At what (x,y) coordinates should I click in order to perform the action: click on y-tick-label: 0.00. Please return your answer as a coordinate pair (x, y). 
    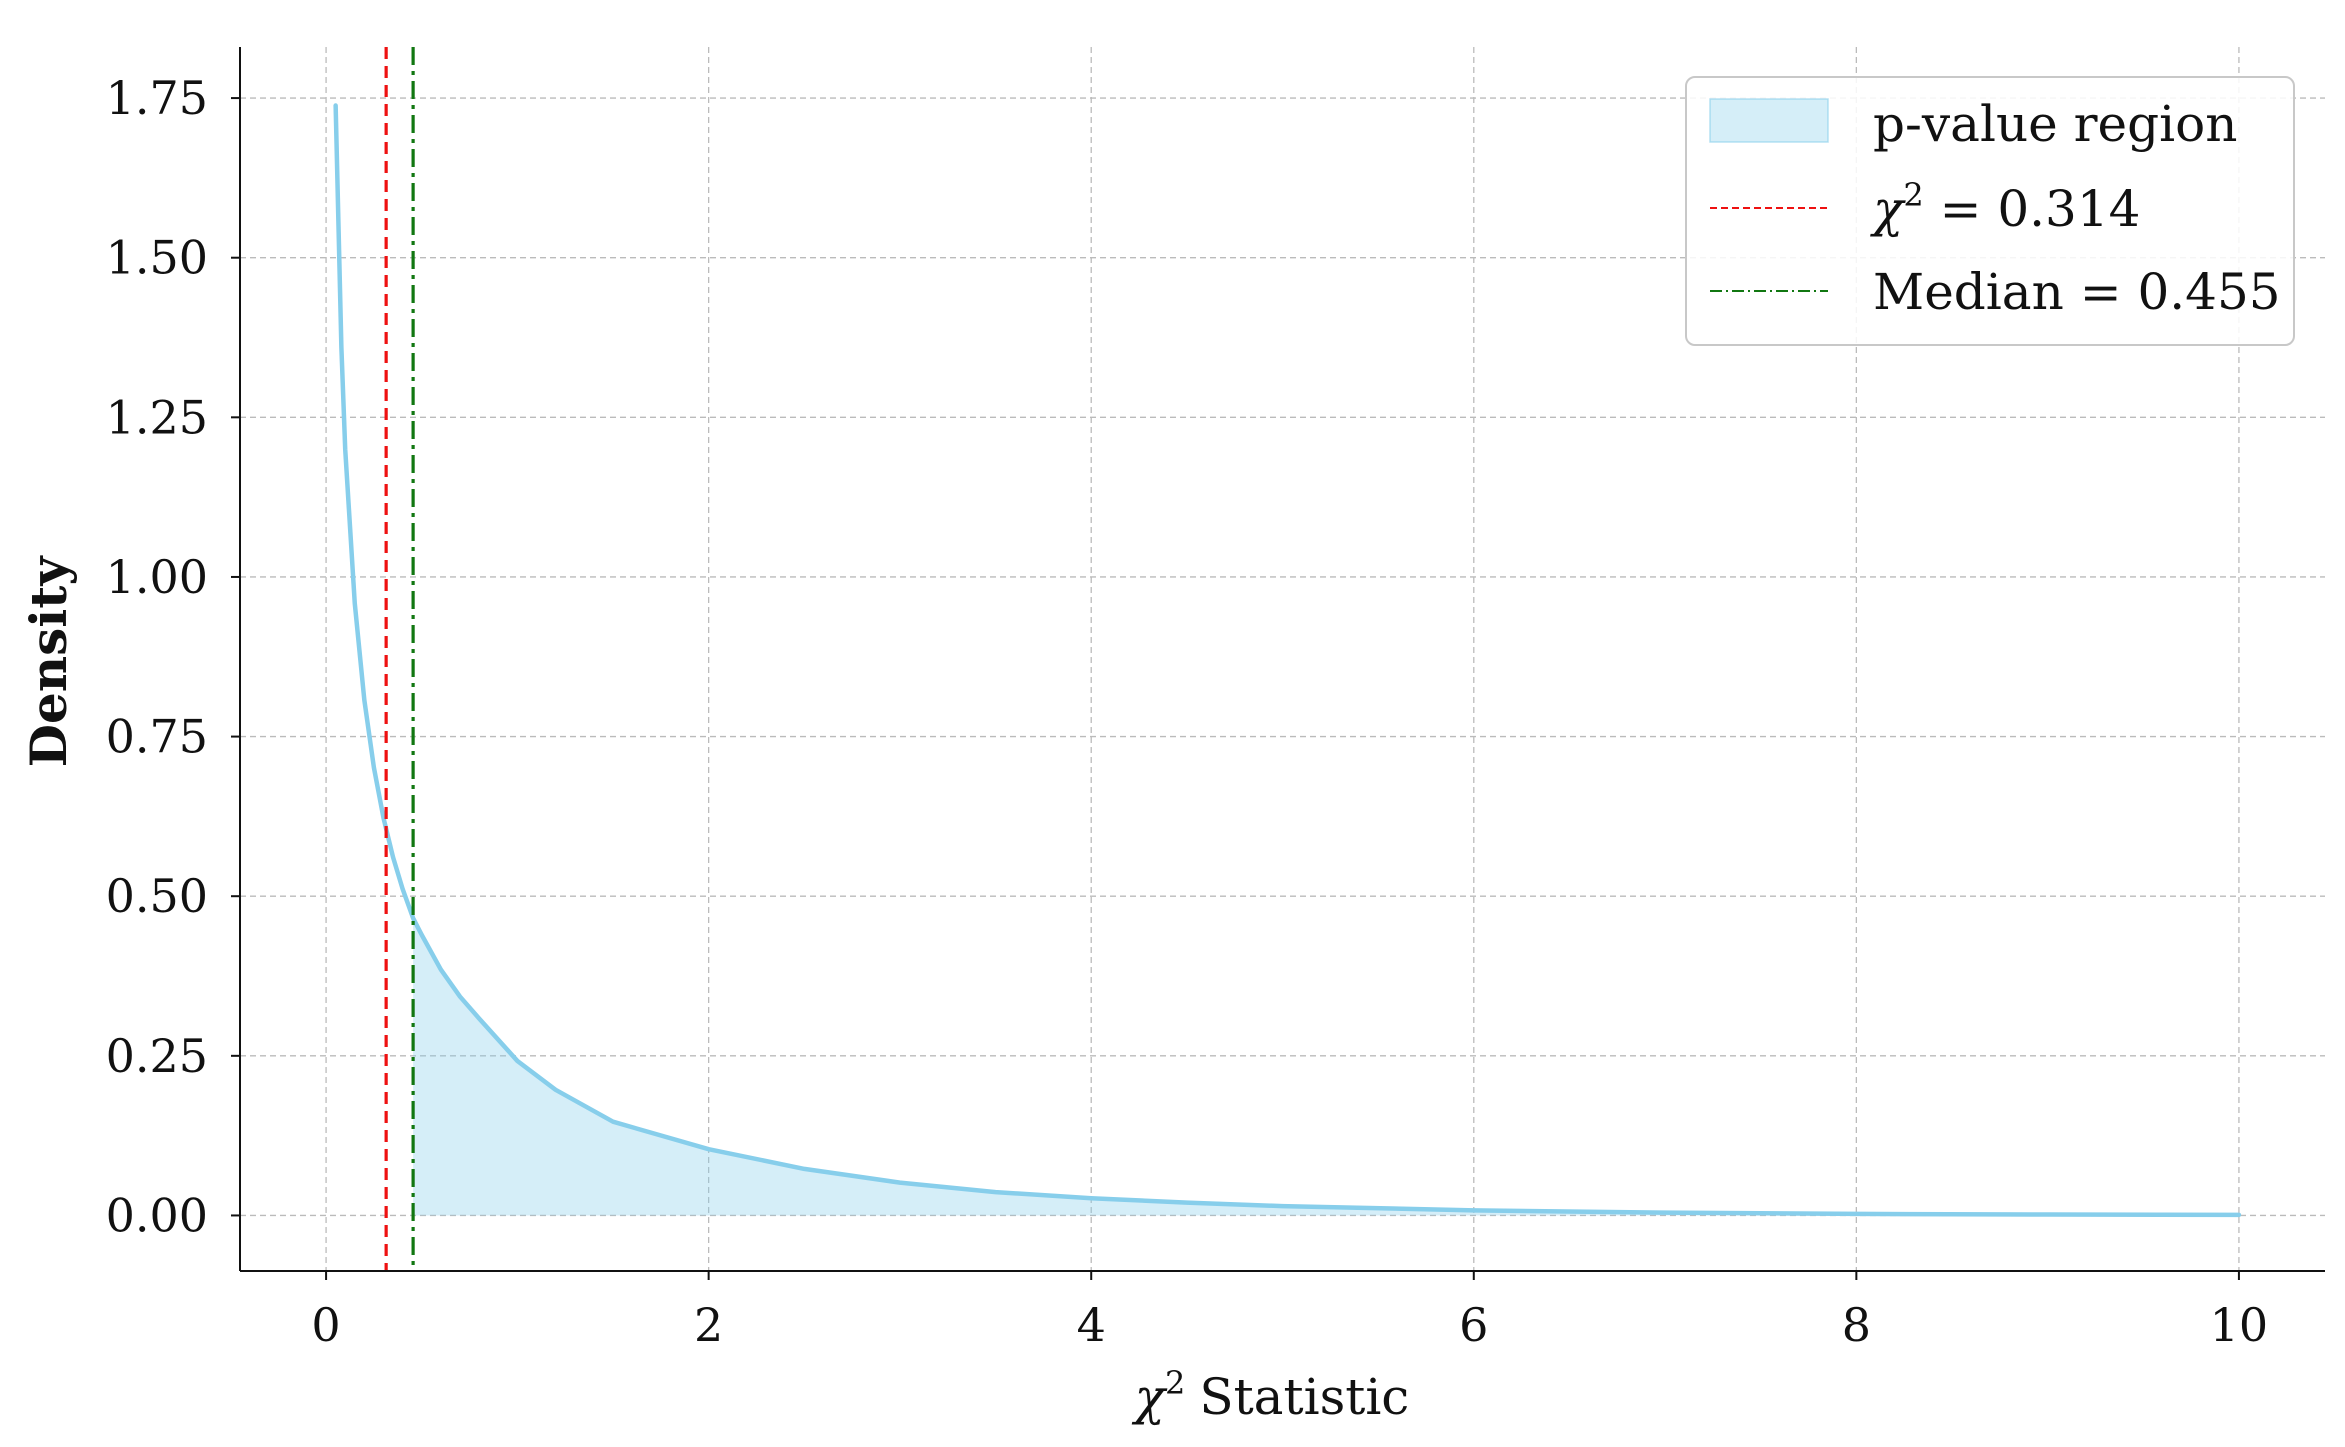
    Looking at the image, I should click on (157, 1215).